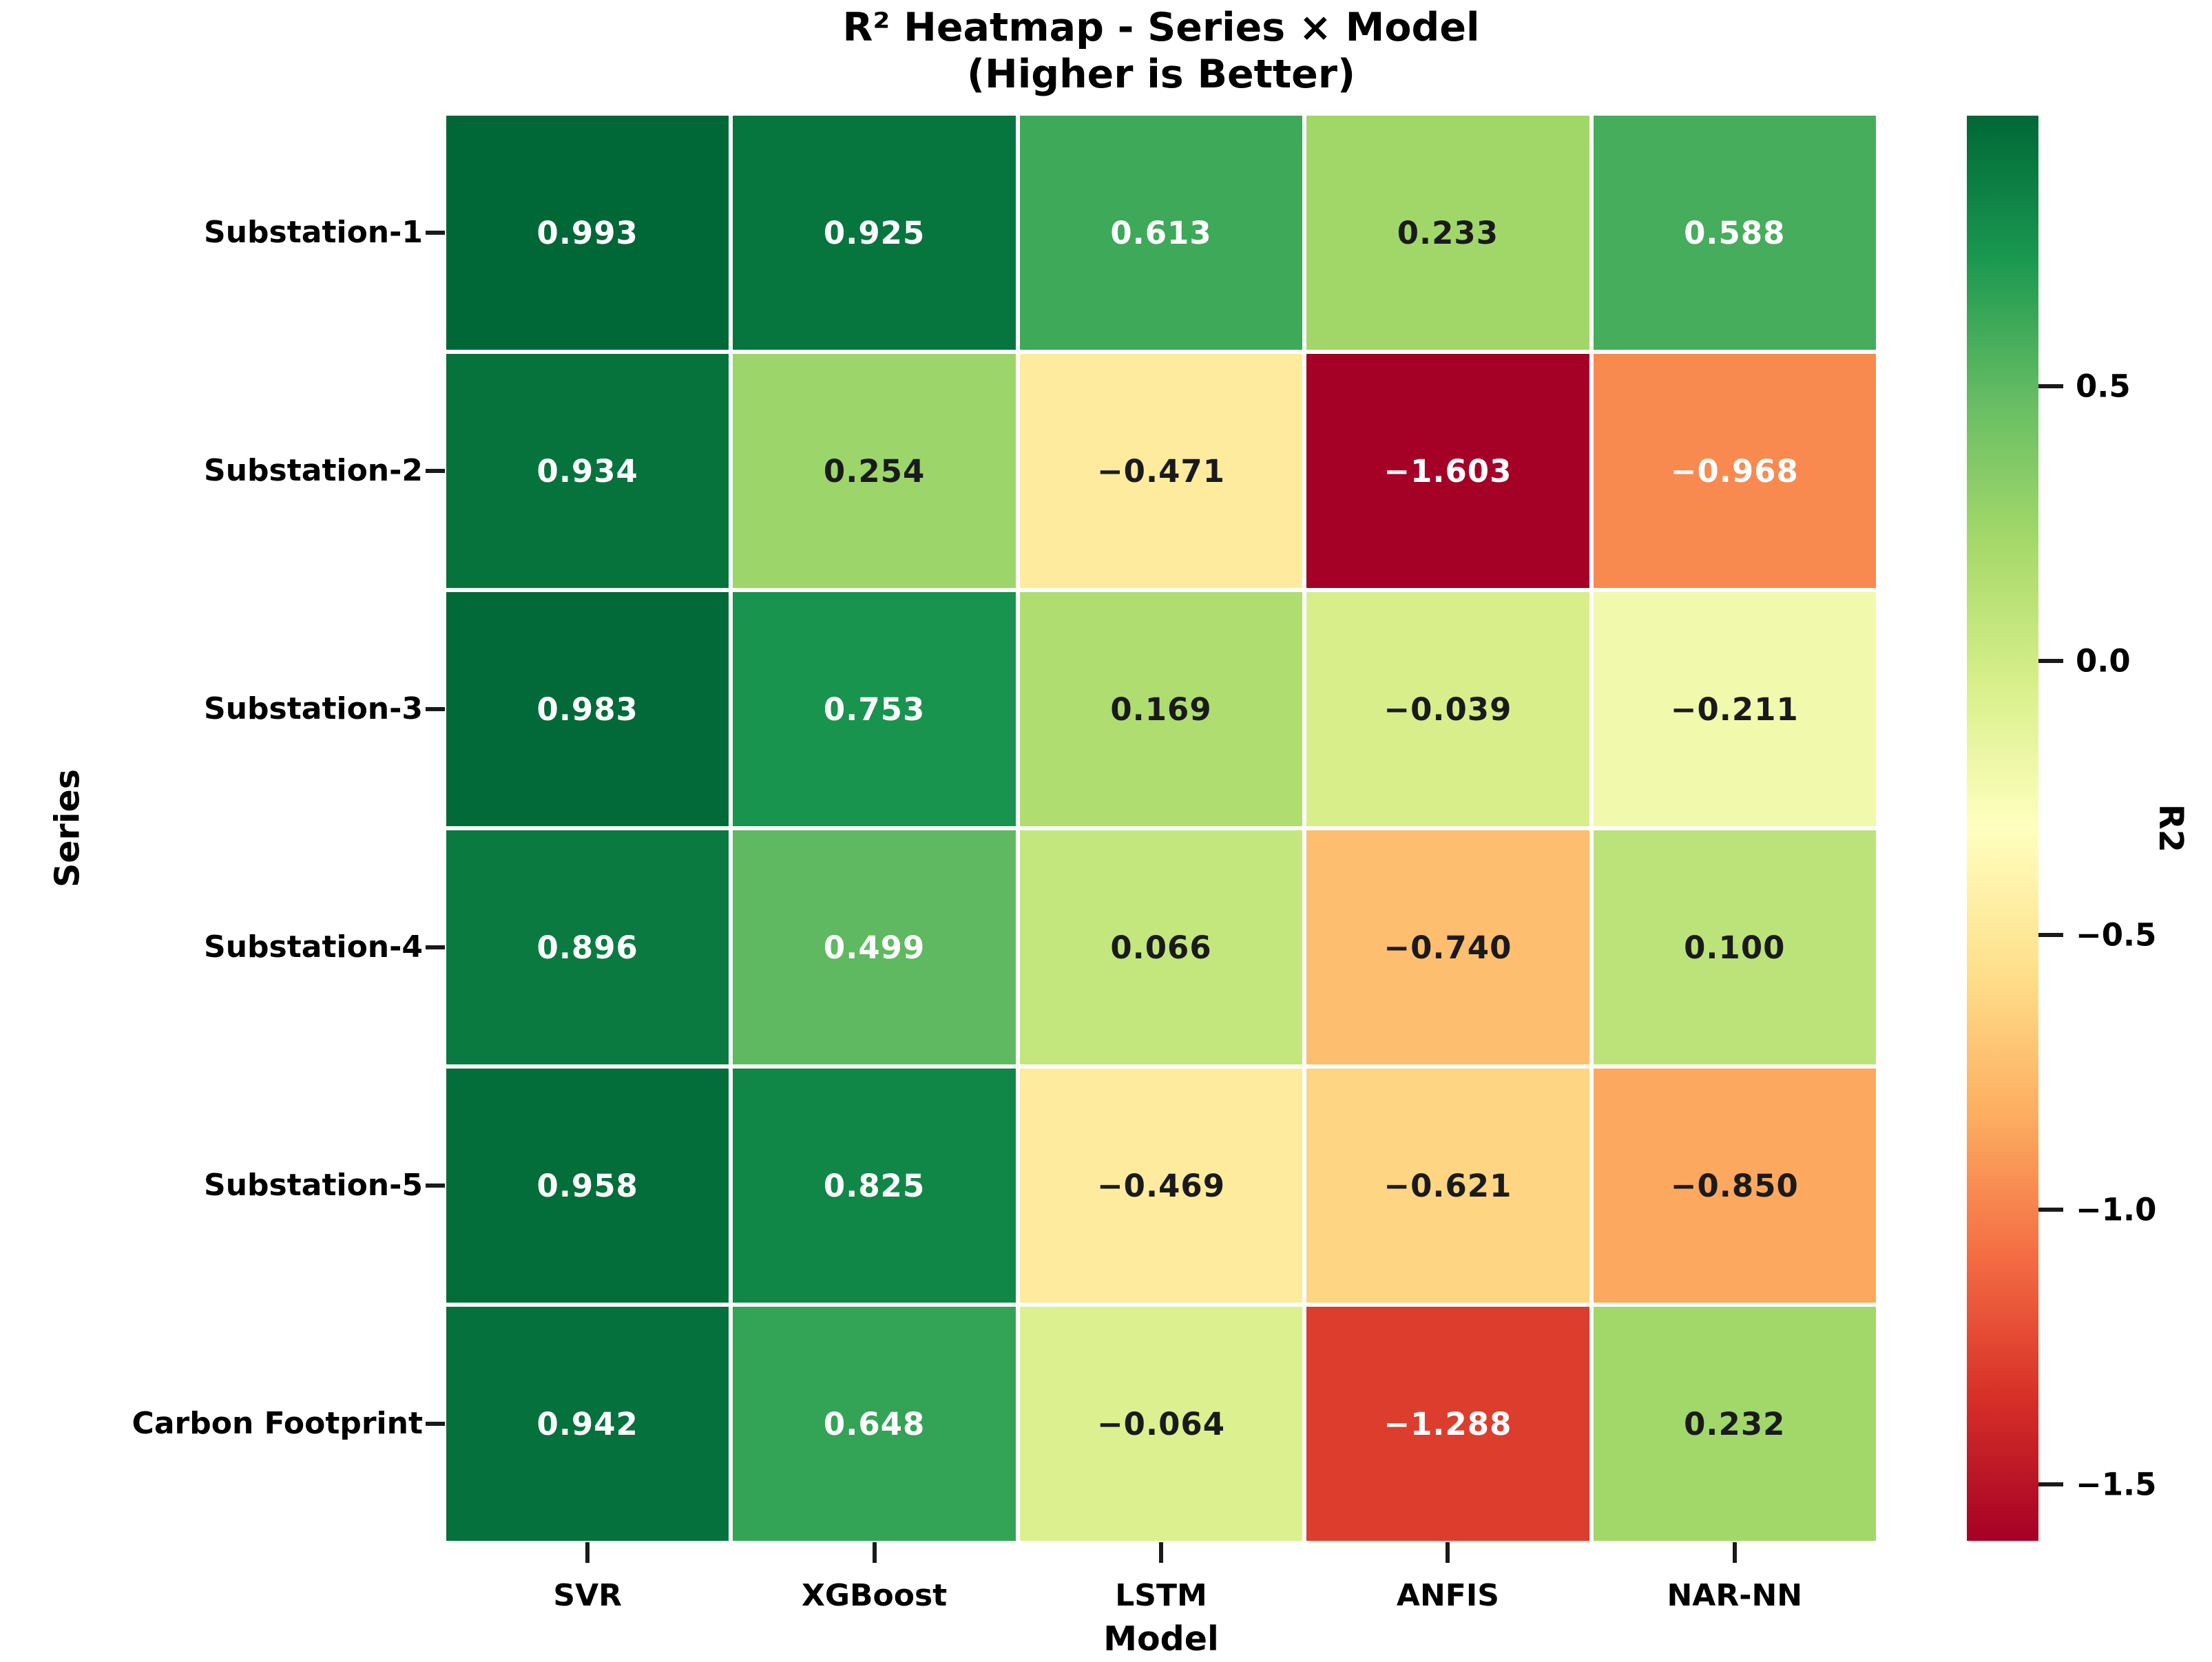 The width and height of the screenshot is (2212, 1662). Describe the element at coordinates (1734, 1424) in the screenshot. I see `heatmap-cell: 0.232` at that location.